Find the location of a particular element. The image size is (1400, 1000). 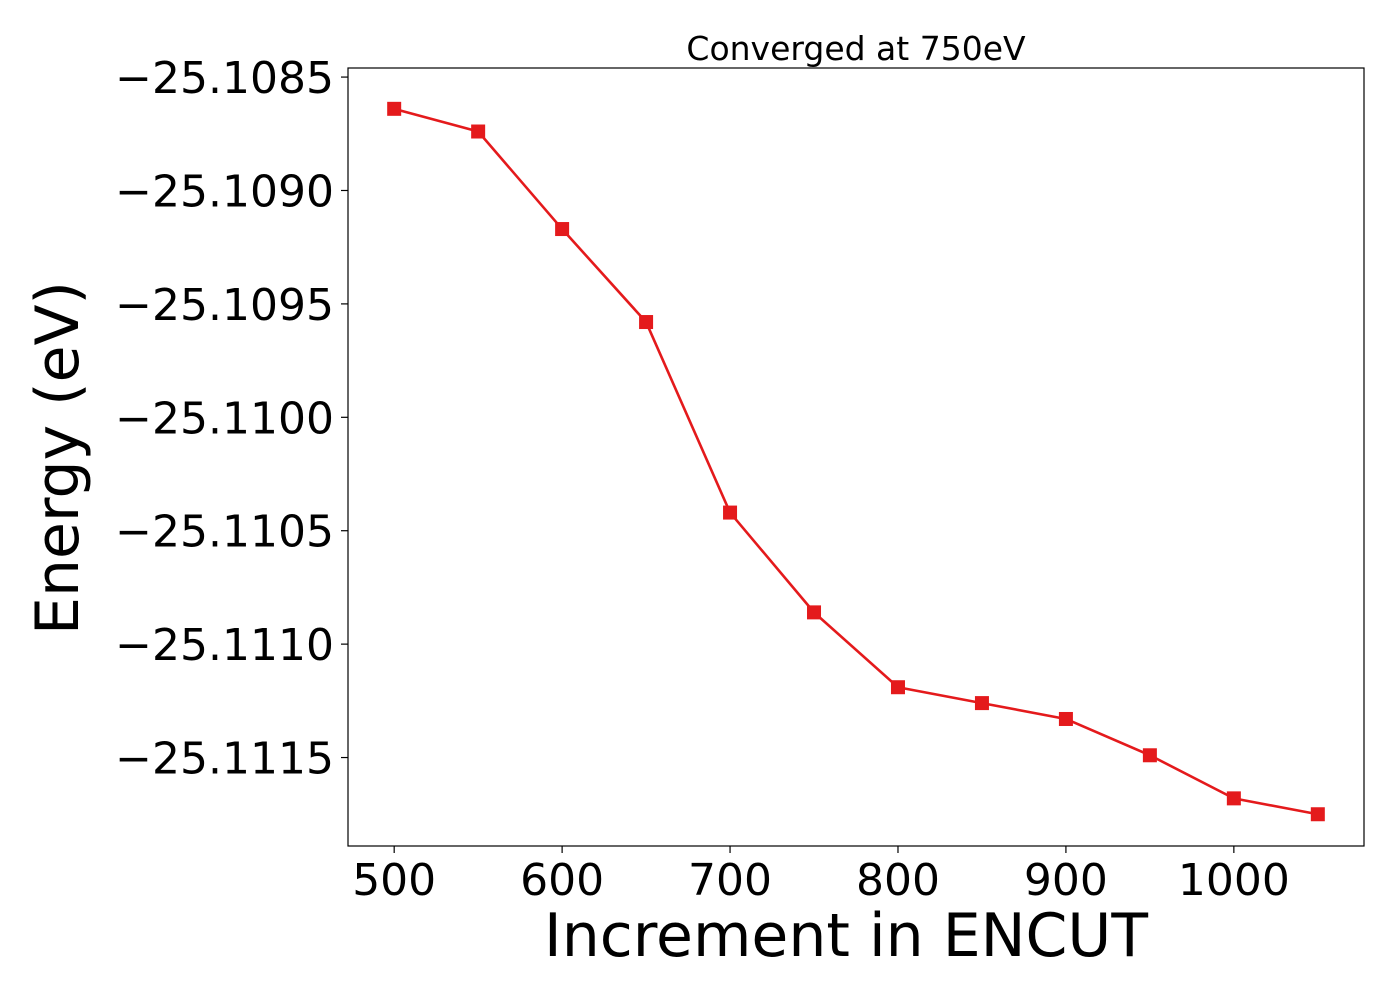

x-axis-ticks: 500 600 700 800 900 1000 is located at coordinates (821, 876).